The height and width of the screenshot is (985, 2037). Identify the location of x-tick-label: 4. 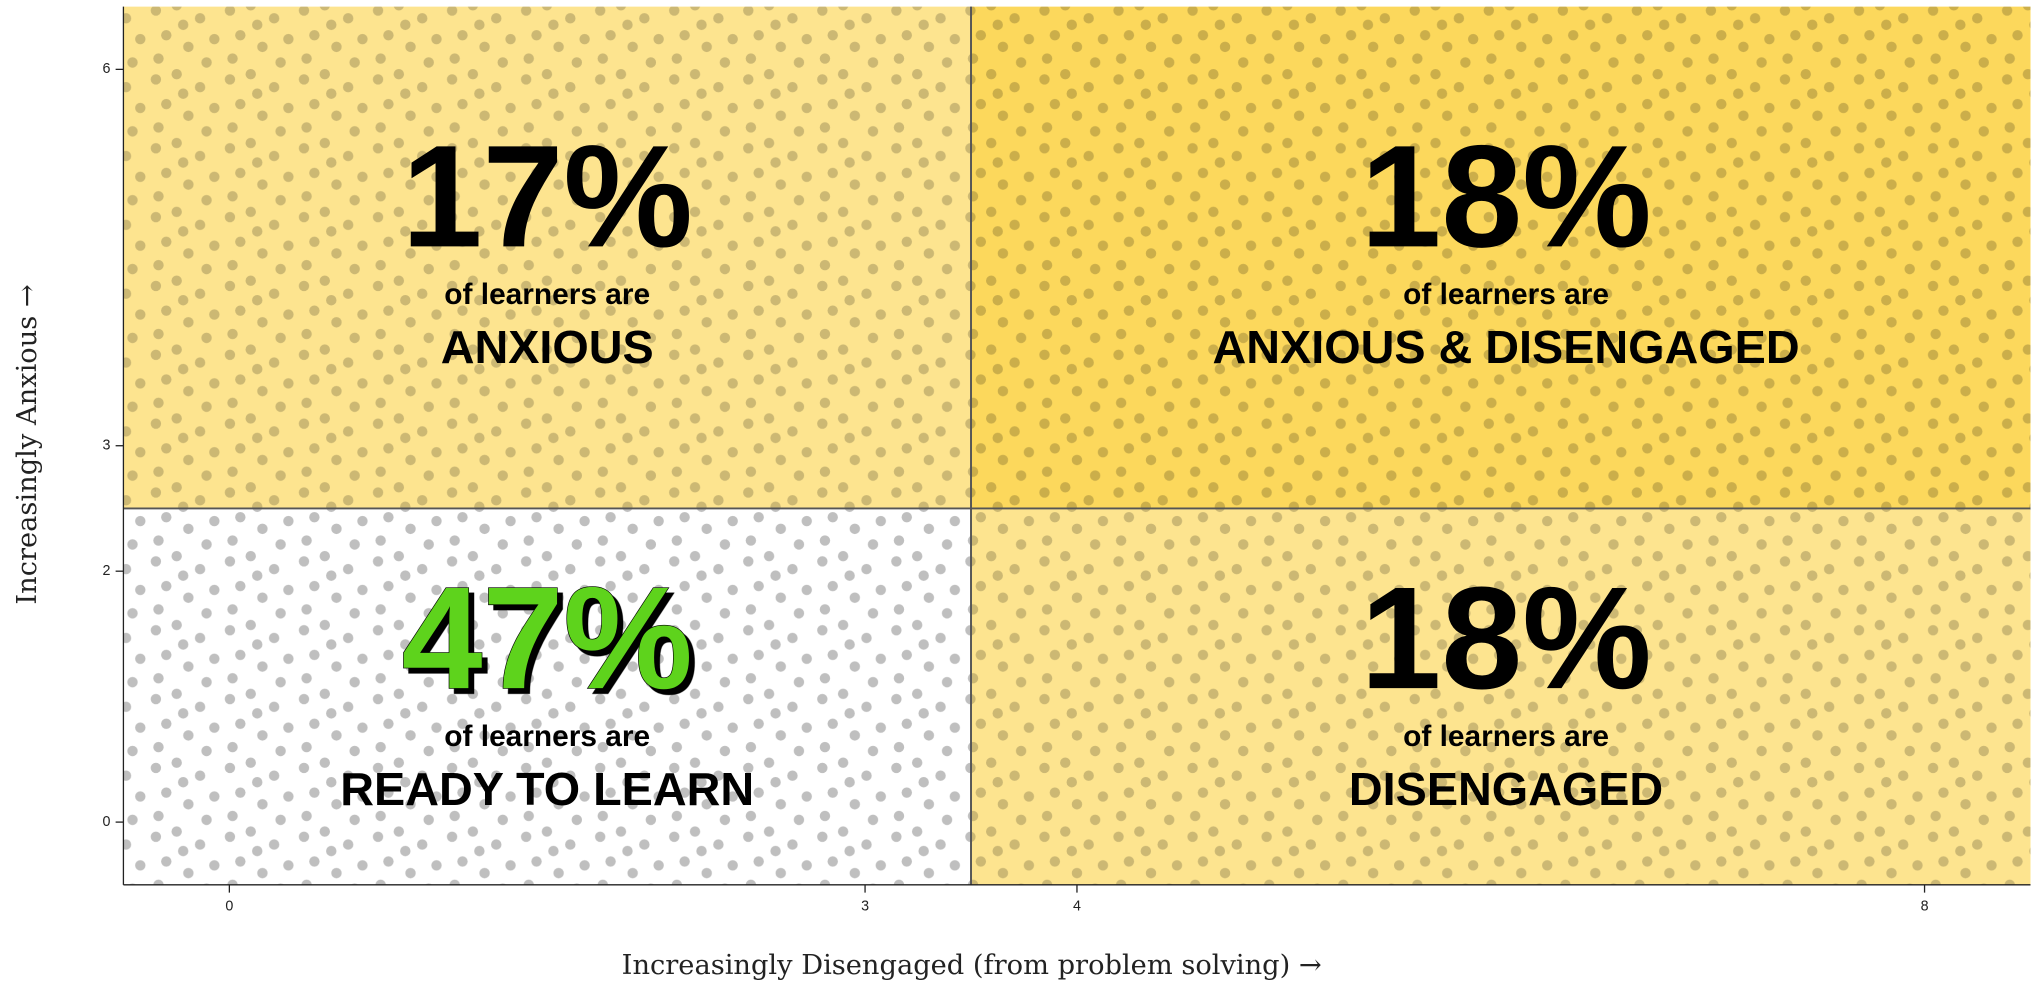
(1077, 907).